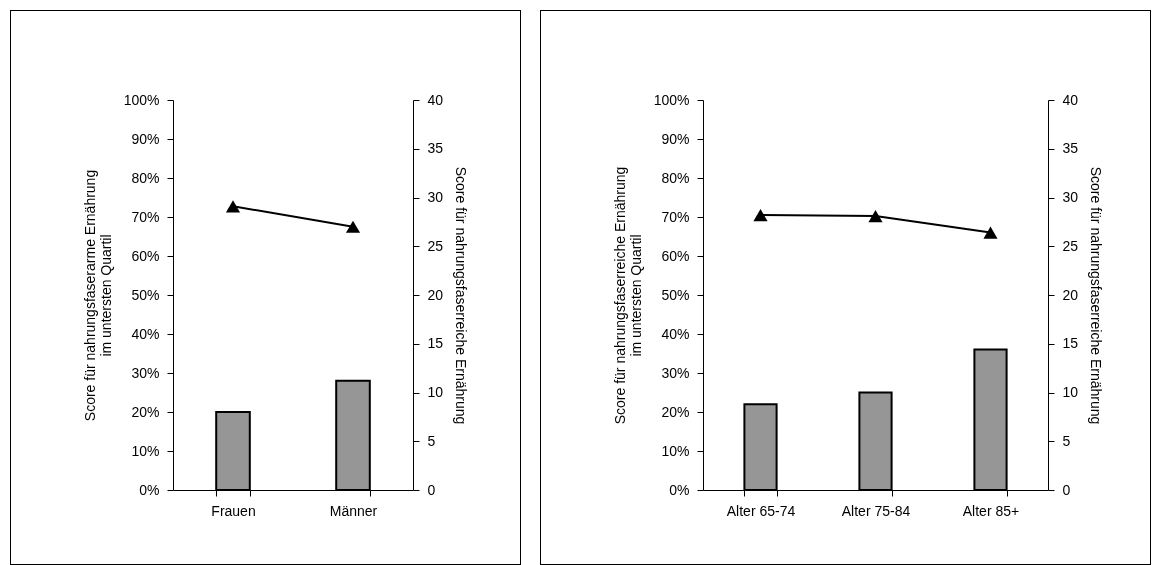 The width and height of the screenshot is (1160, 565). I want to click on x-tick-label: Männer, so click(353, 510).